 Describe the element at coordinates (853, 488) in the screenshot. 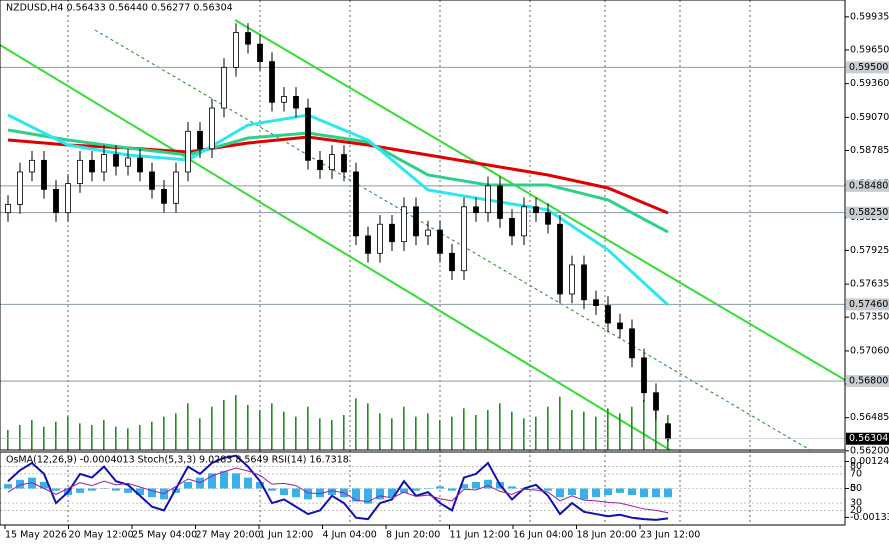

I see `osma-tick-label: 0` at that location.